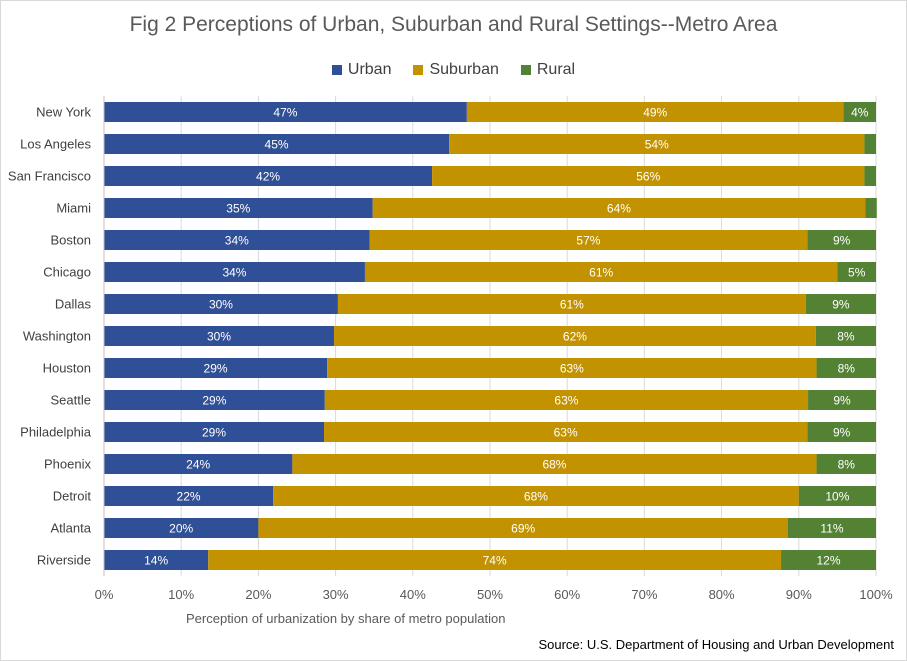 The height and width of the screenshot is (661, 907). Describe the element at coordinates (464, 69) in the screenshot. I see `legend-label-suburban: Suburban` at that location.